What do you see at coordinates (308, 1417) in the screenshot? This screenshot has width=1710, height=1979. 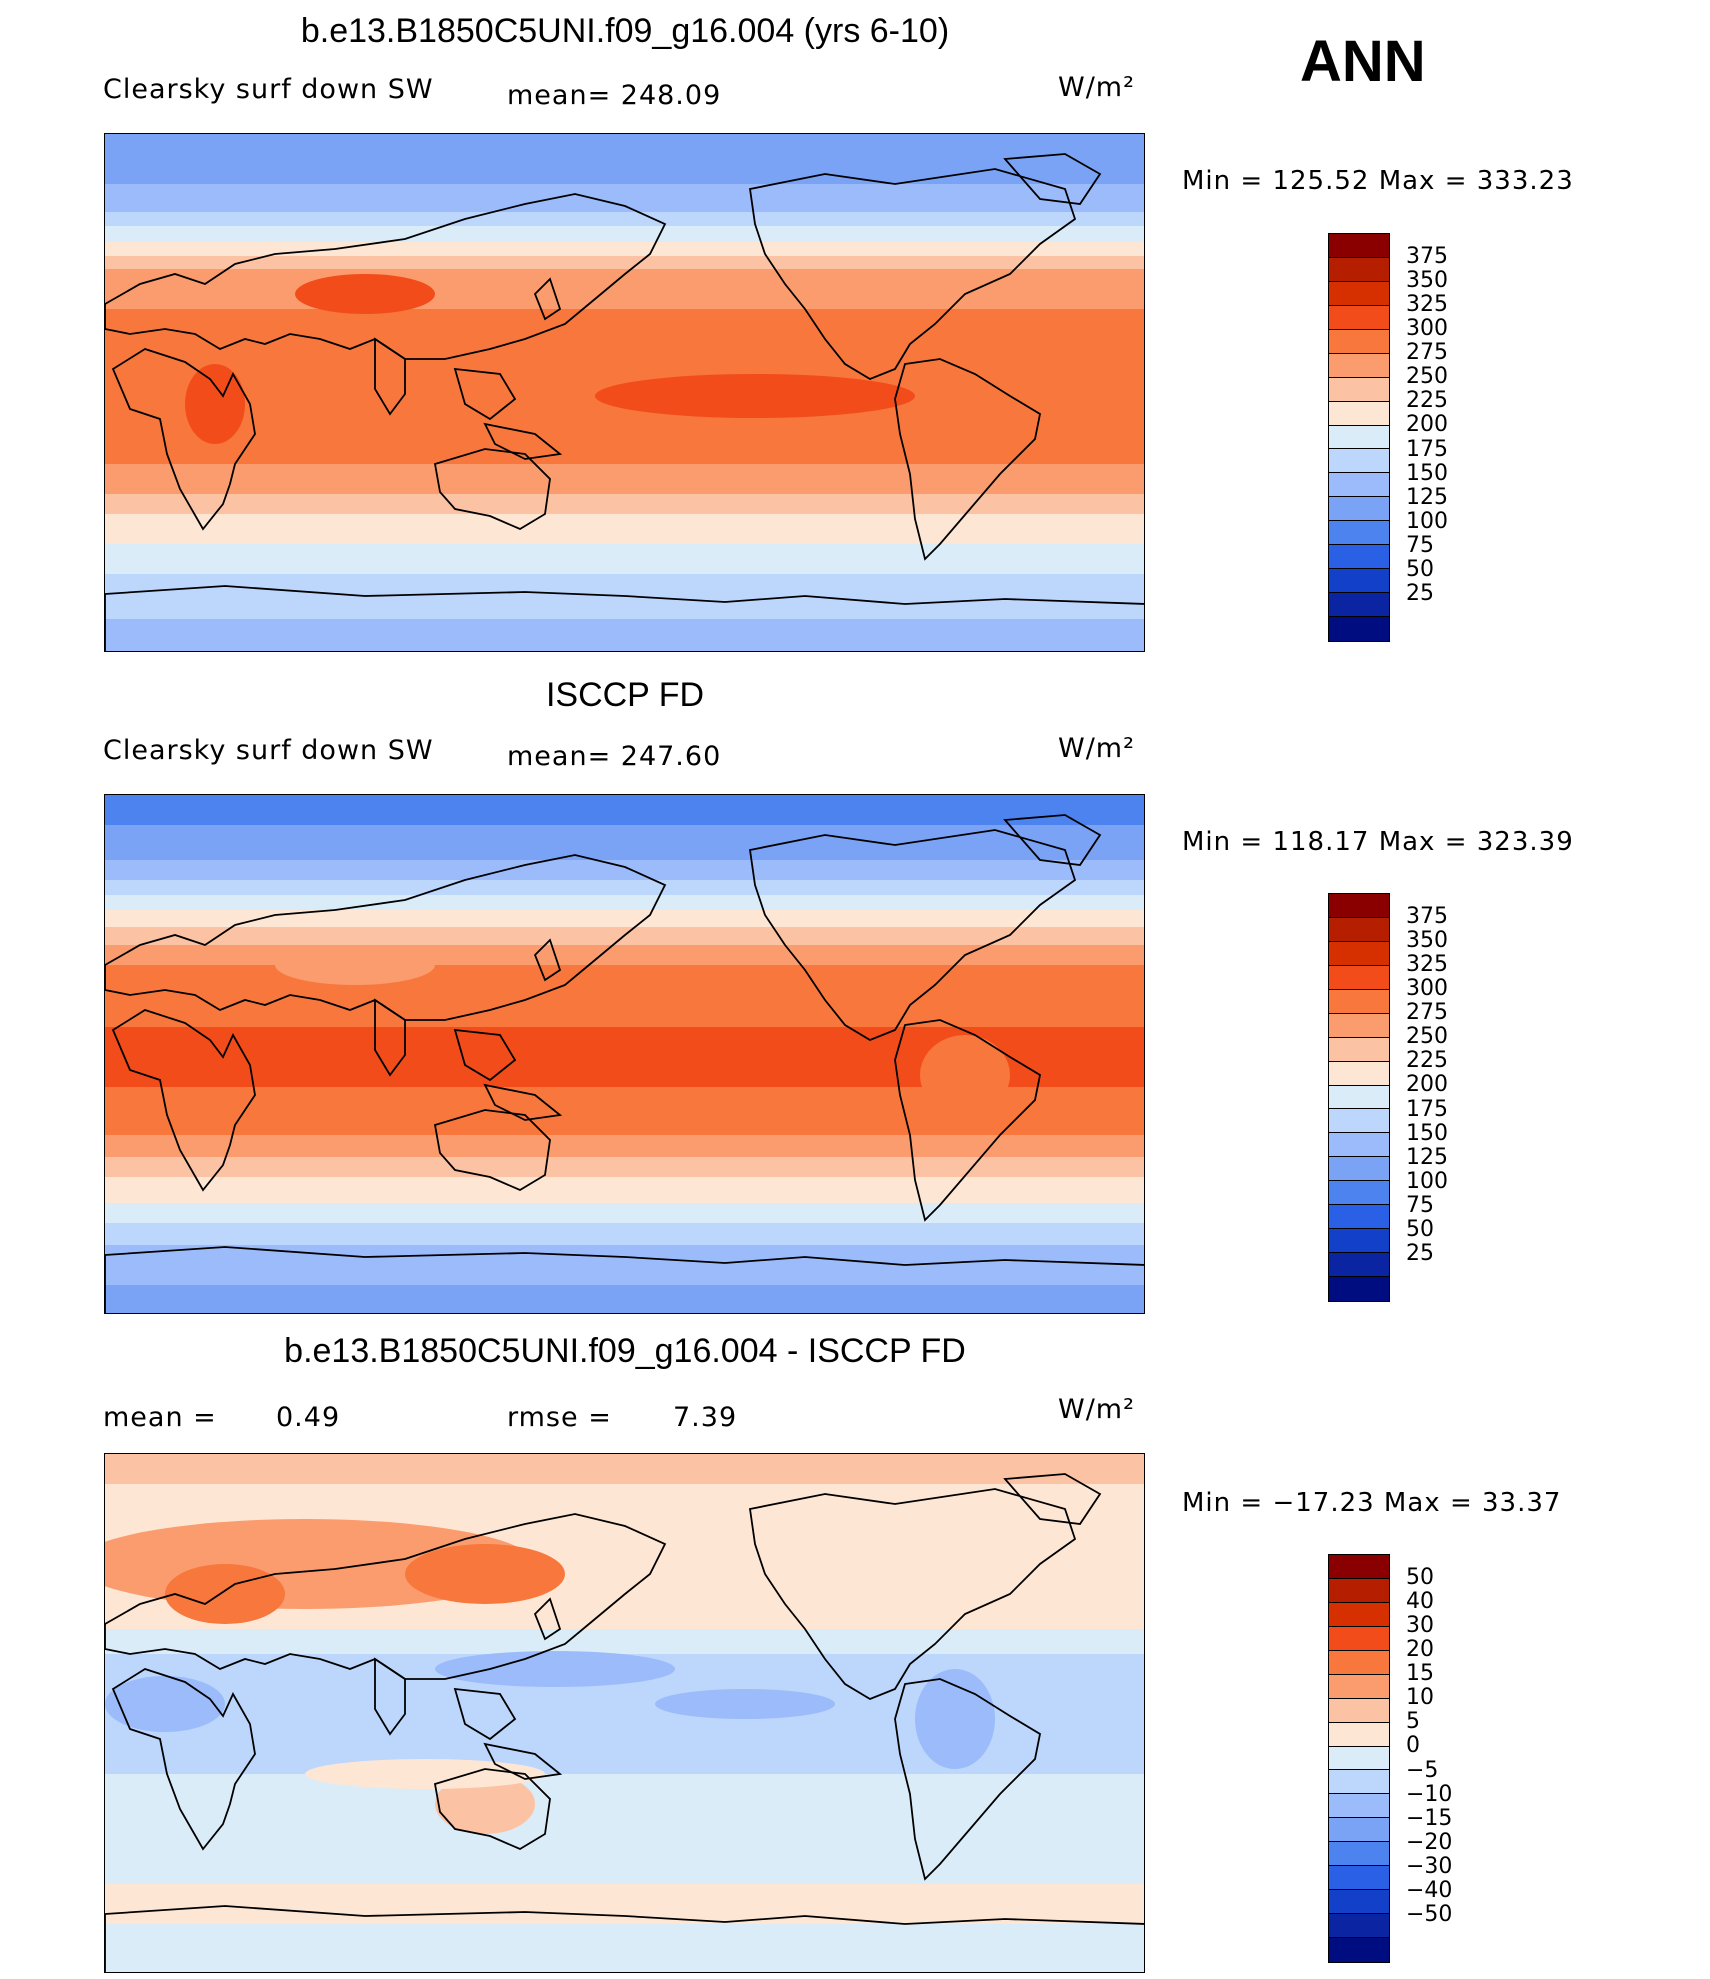 I see `panel3-mean-value: 0.49` at bounding box center [308, 1417].